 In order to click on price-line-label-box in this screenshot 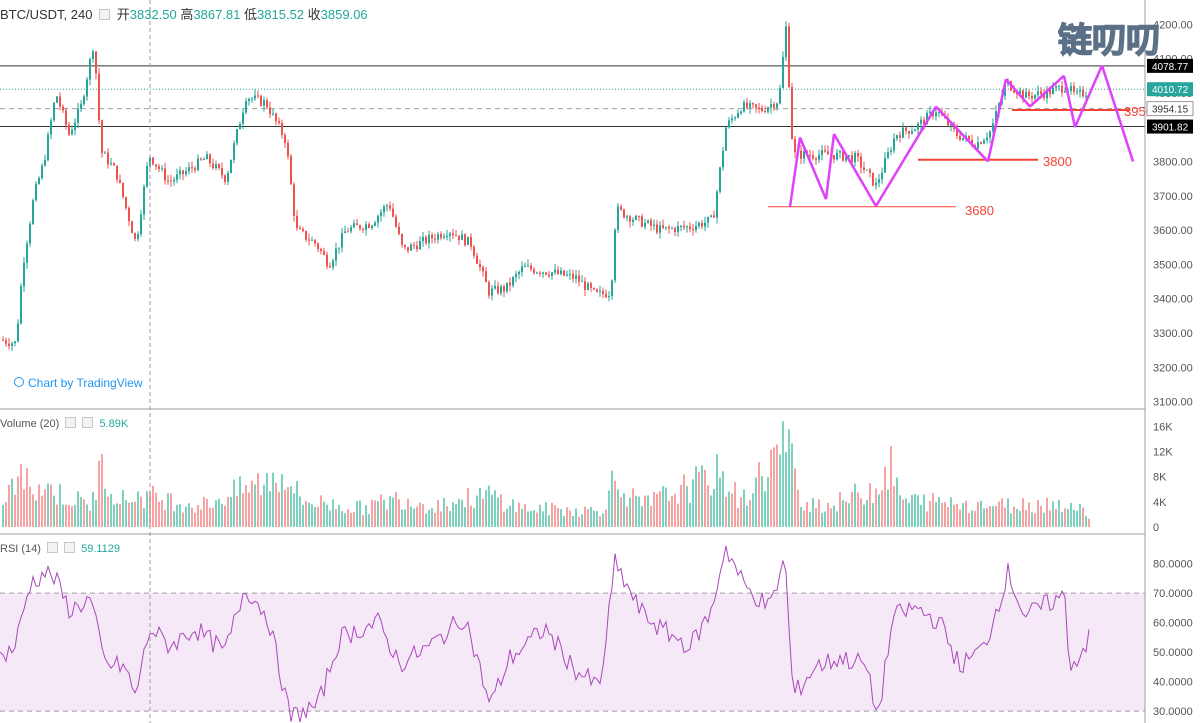, I will do `click(1170, 126)`.